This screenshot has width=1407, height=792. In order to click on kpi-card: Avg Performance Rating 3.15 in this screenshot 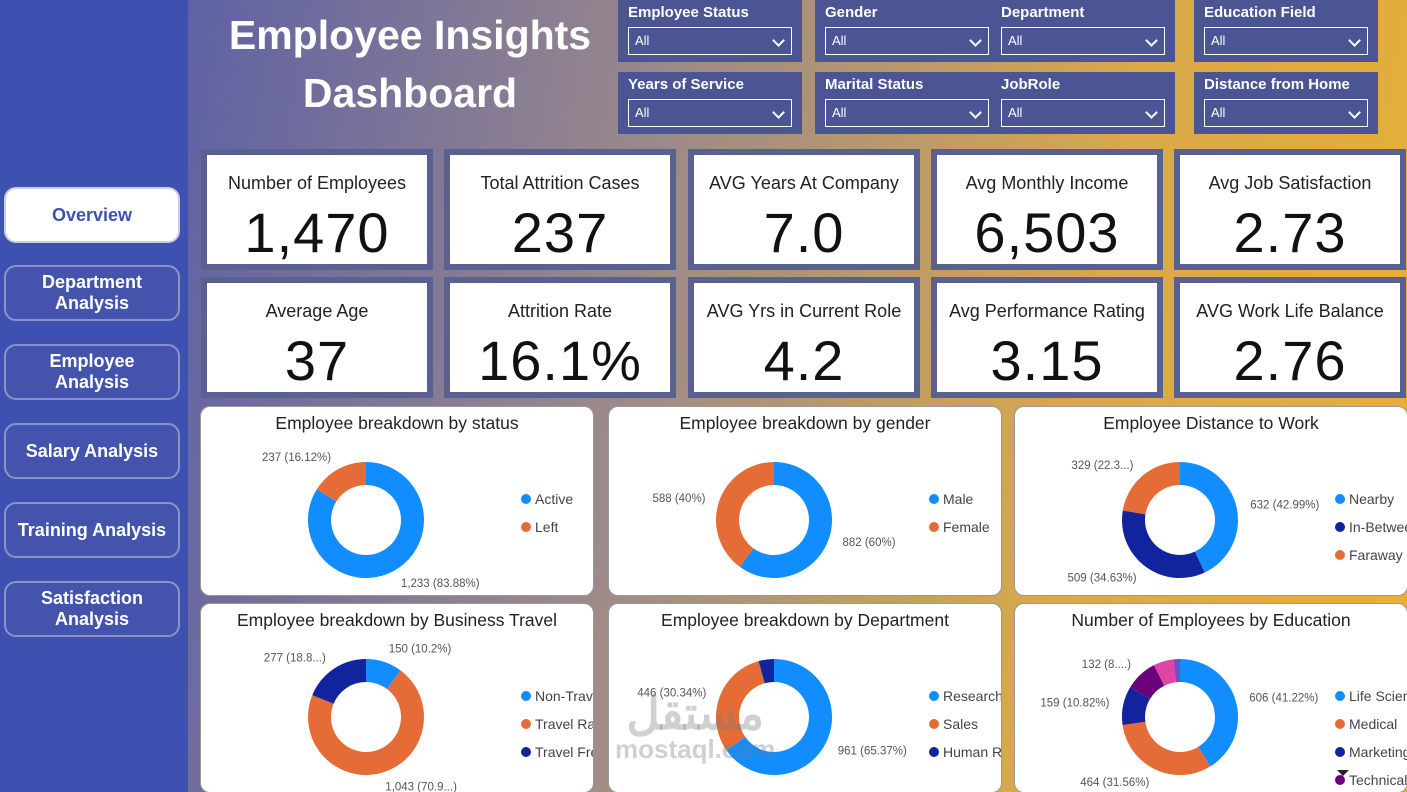, I will do `click(1047, 337)`.